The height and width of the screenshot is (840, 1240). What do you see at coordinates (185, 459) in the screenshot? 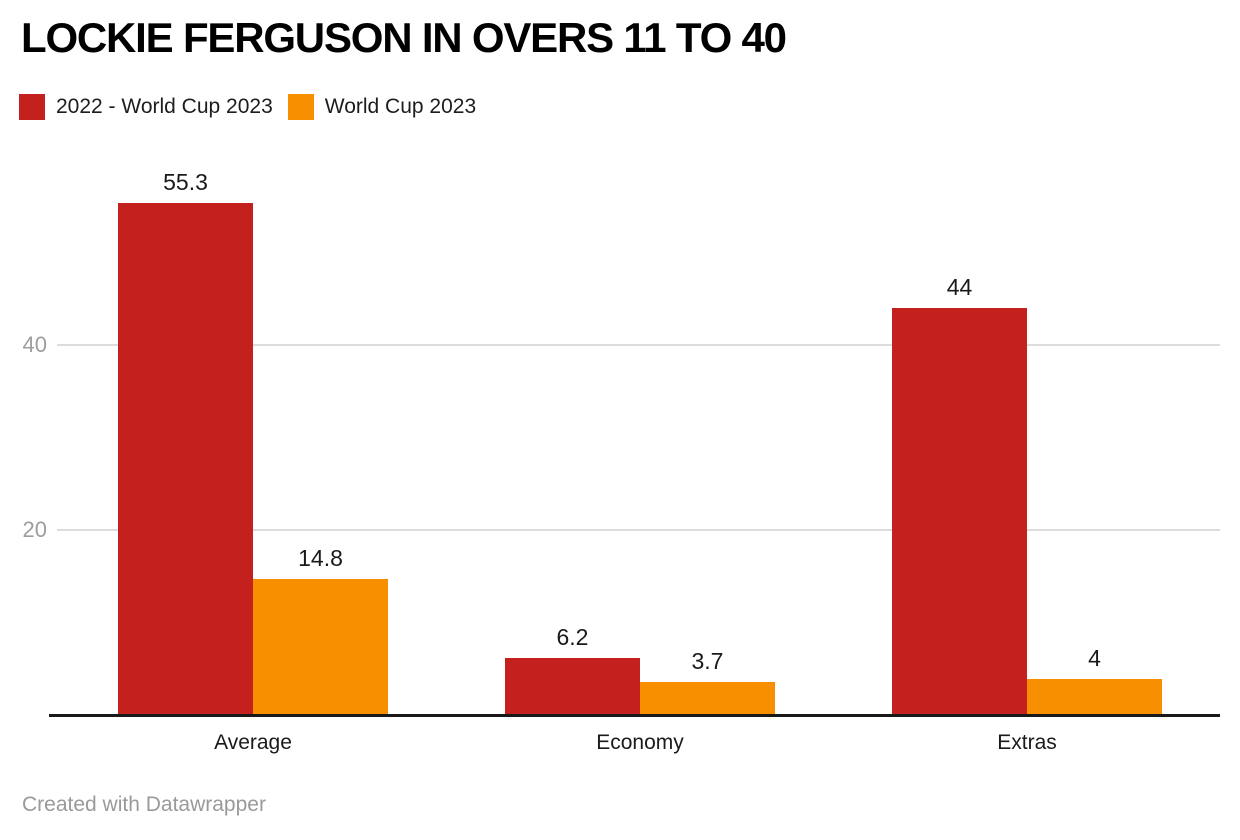
I see `bar-average-red` at bounding box center [185, 459].